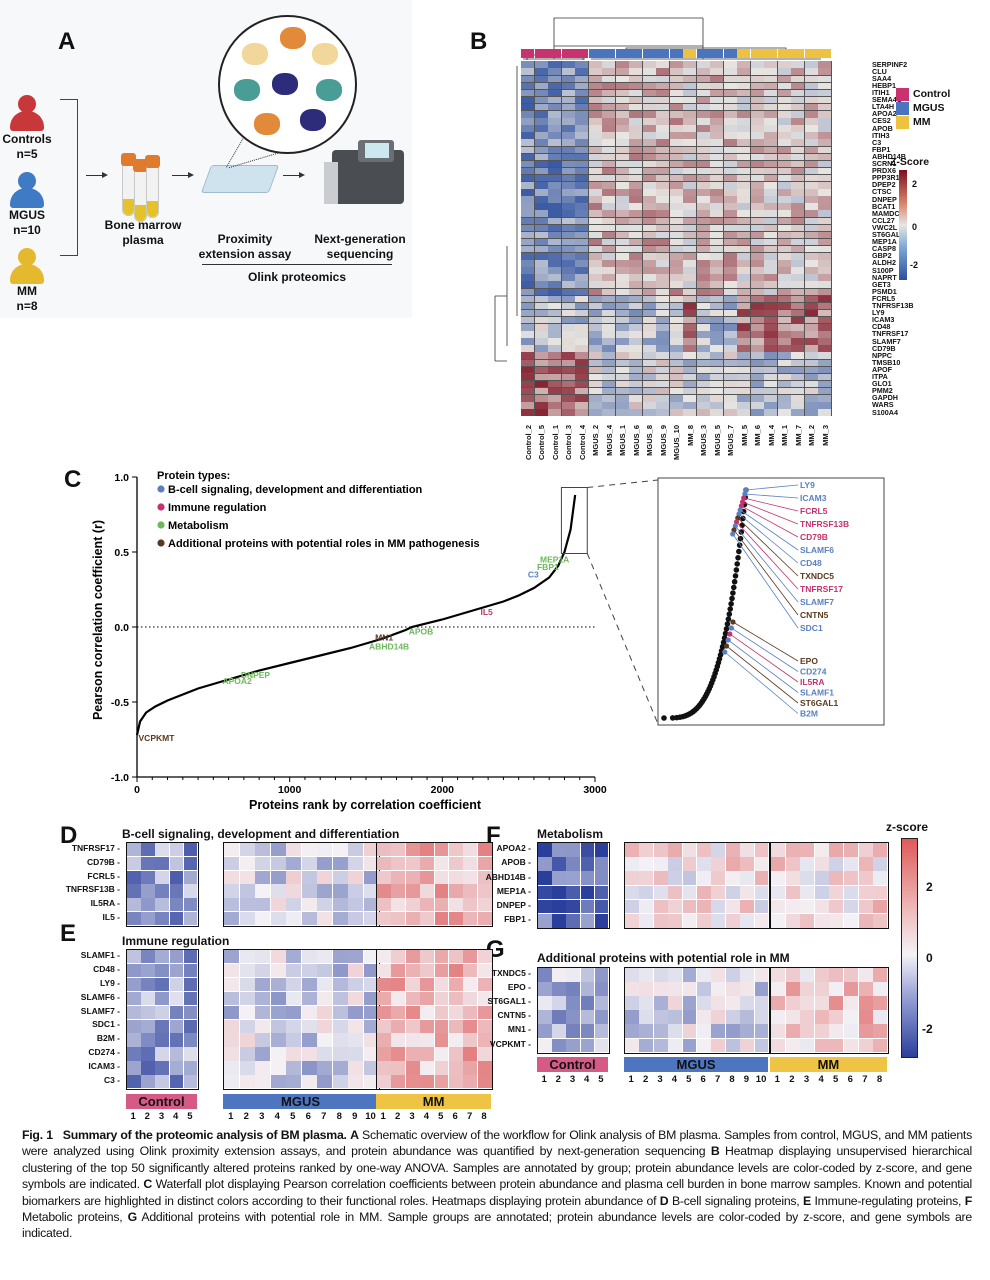 The image size is (990, 1280). Describe the element at coordinates (287, 84) in the screenshot. I see `antibody-protein-zoom-icon` at that location.